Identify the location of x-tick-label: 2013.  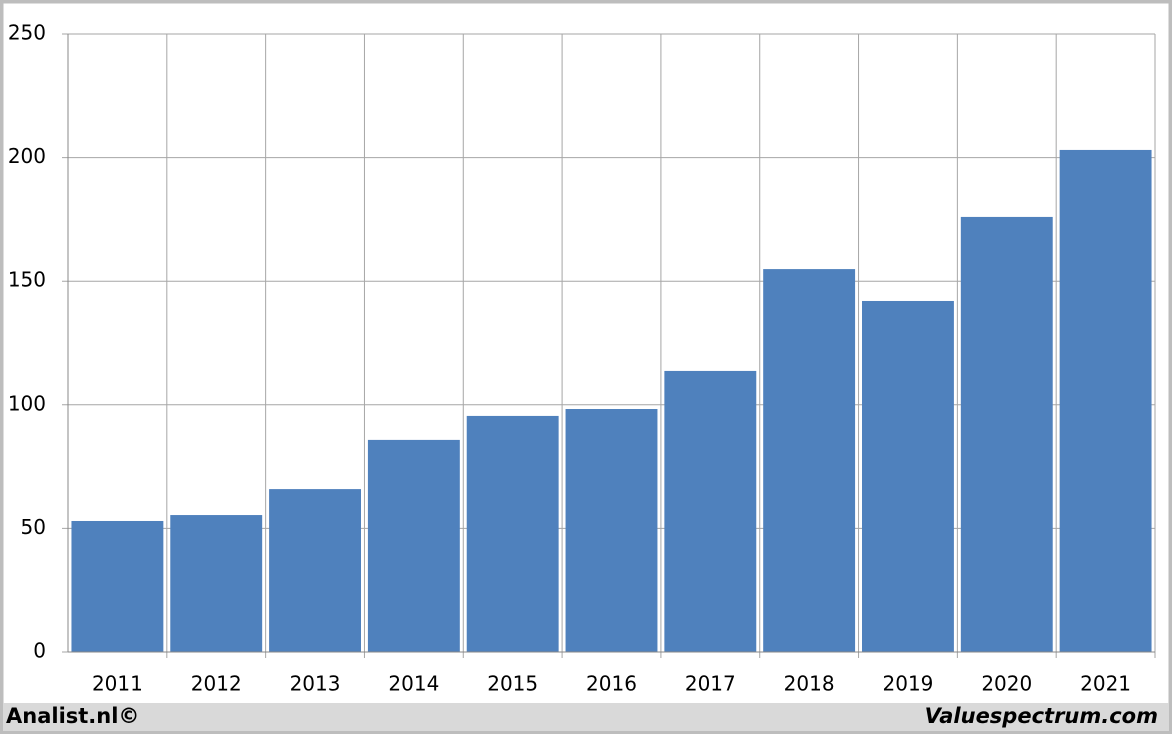
(315, 684).